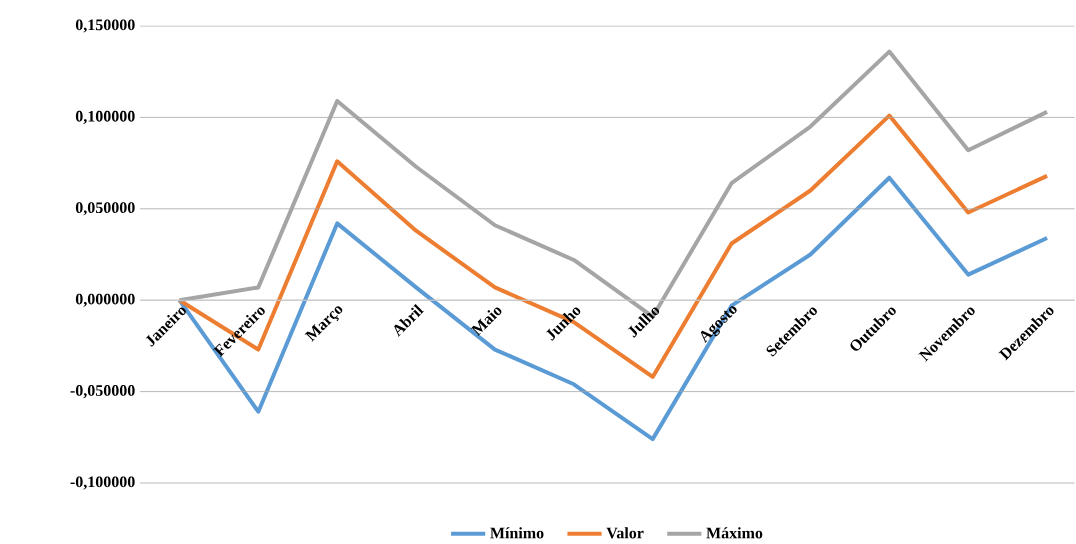  What do you see at coordinates (105, 117) in the screenshot?
I see `y-tick-label: 0,100000` at bounding box center [105, 117].